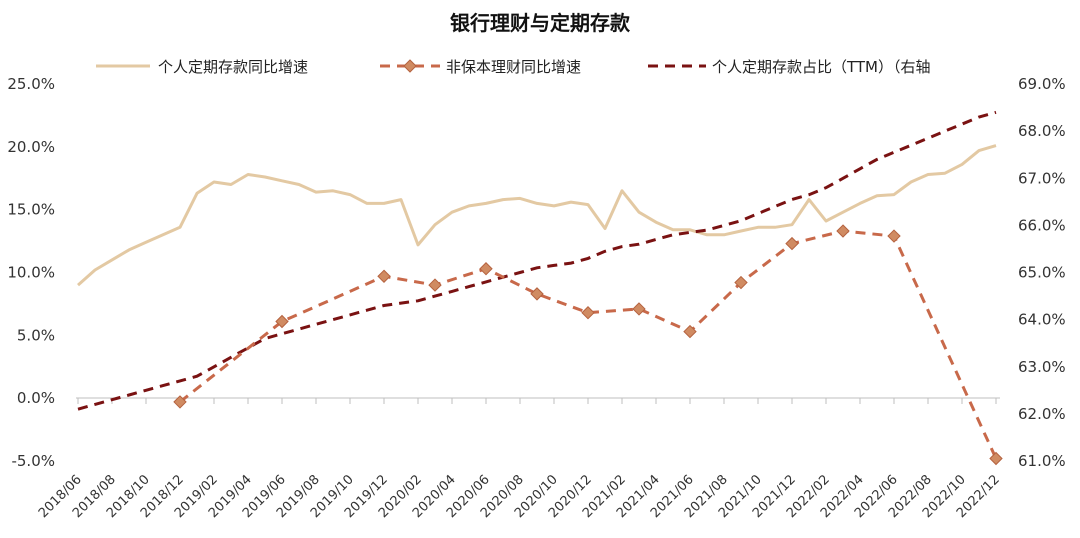 The width and height of the screenshot is (1080, 538). I want to click on chart-title: 银行理财与定期存款, so click(540, 23).